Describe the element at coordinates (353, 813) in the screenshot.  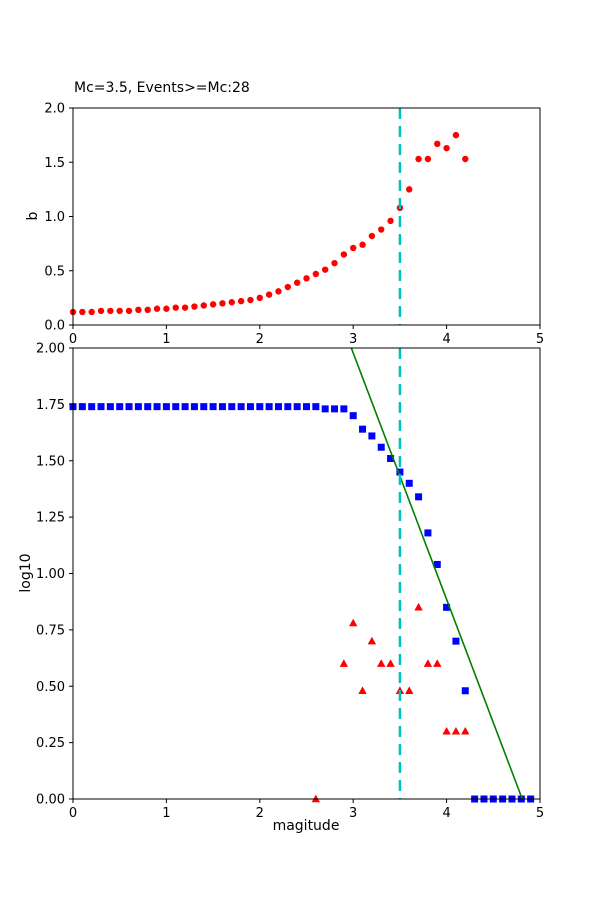
I see `x-tick-label: 3` at that location.